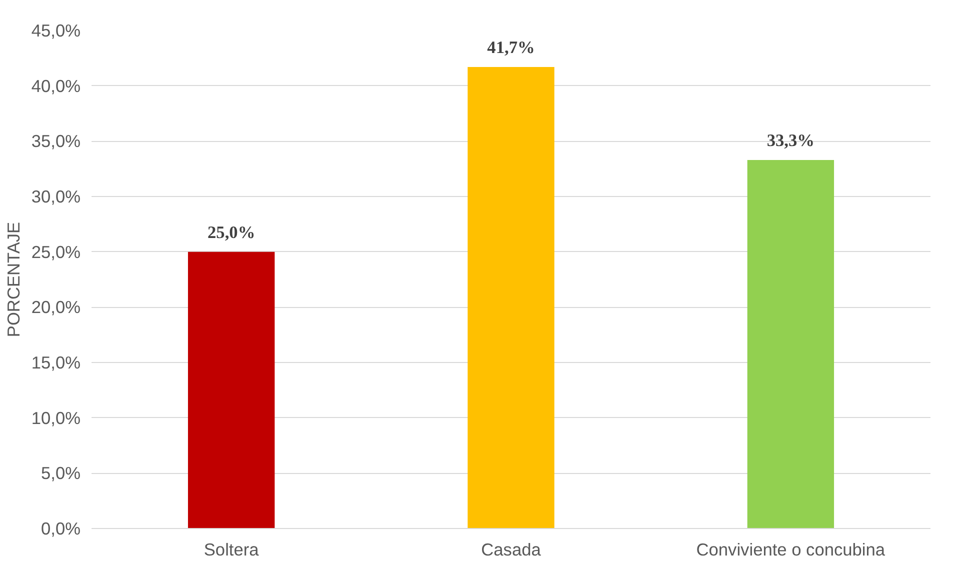 This screenshot has height=571, width=959. What do you see at coordinates (511, 48) in the screenshot?
I see `data-label: 41,7%` at bounding box center [511, 48].